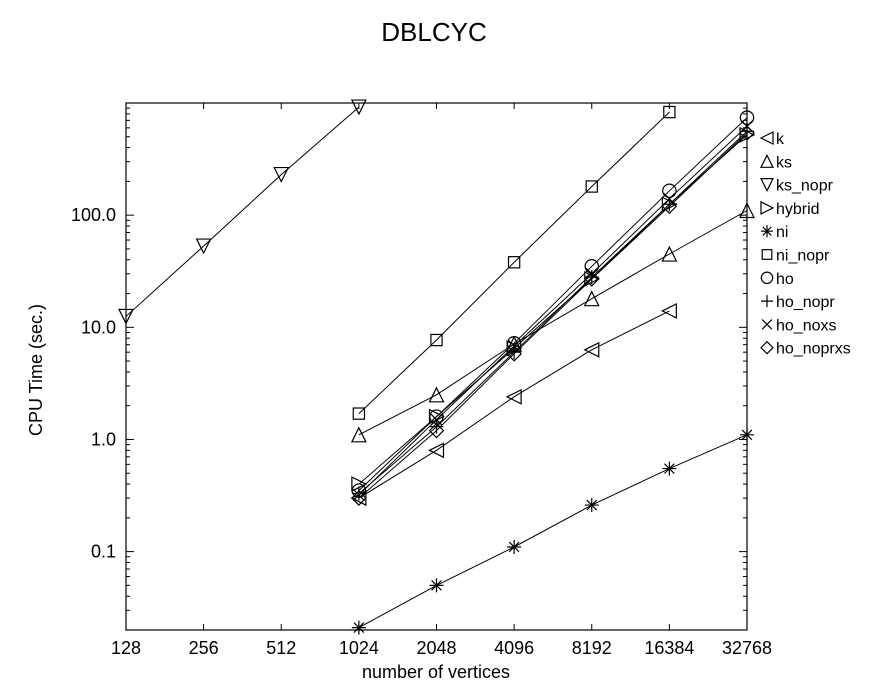  I want to click on legend-label: ho, so click(785, 279).